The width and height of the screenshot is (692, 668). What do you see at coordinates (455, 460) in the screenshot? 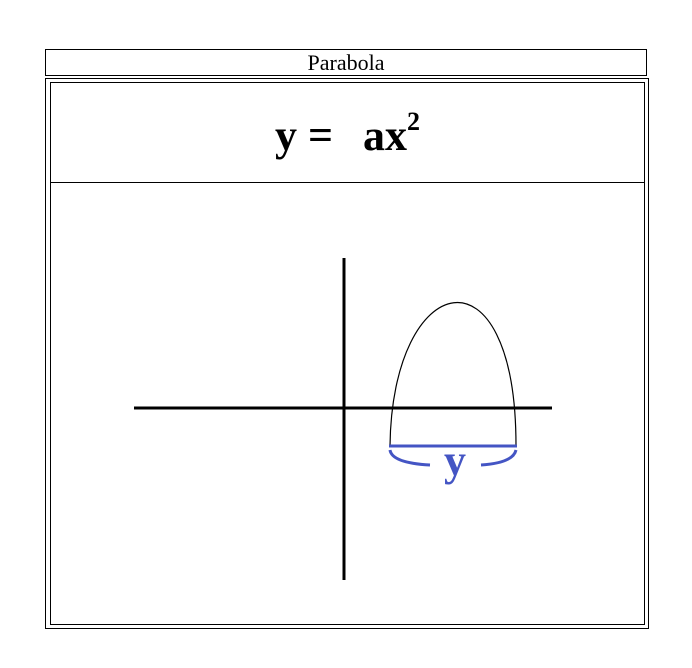
I see `measure-label: y` at bounding box center [455, 460].